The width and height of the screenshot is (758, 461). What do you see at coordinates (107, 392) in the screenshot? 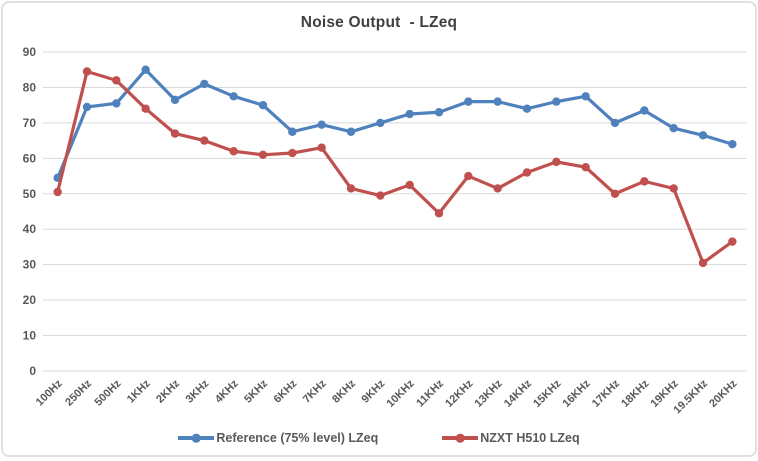
I see `x-axis-tick-label: 500Hz` at bounding box center [107, 392].